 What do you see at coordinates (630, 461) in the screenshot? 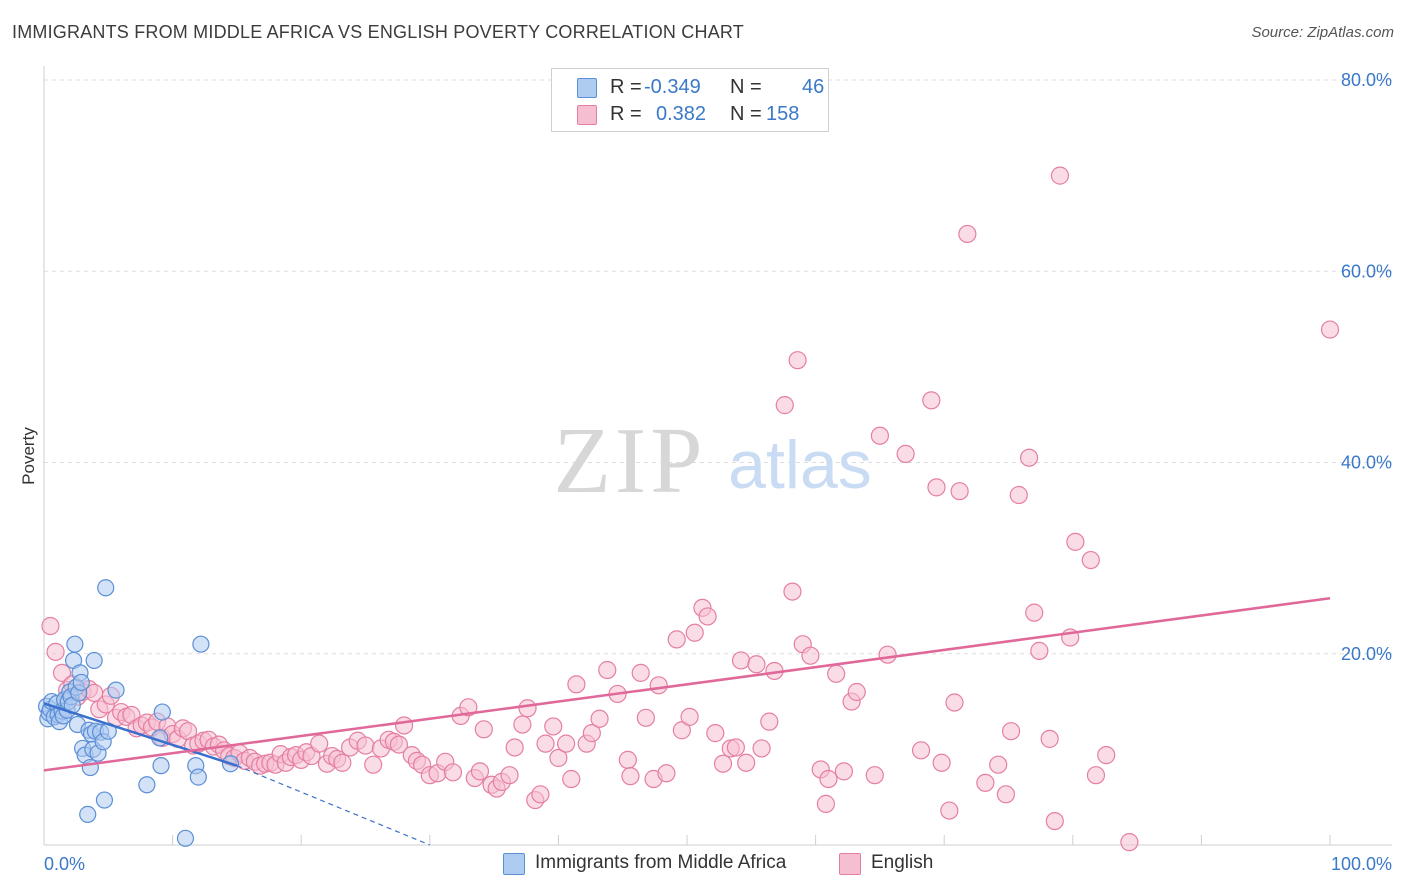
I see `watermark-zip: ZIP` at bounding box center [630, 461].